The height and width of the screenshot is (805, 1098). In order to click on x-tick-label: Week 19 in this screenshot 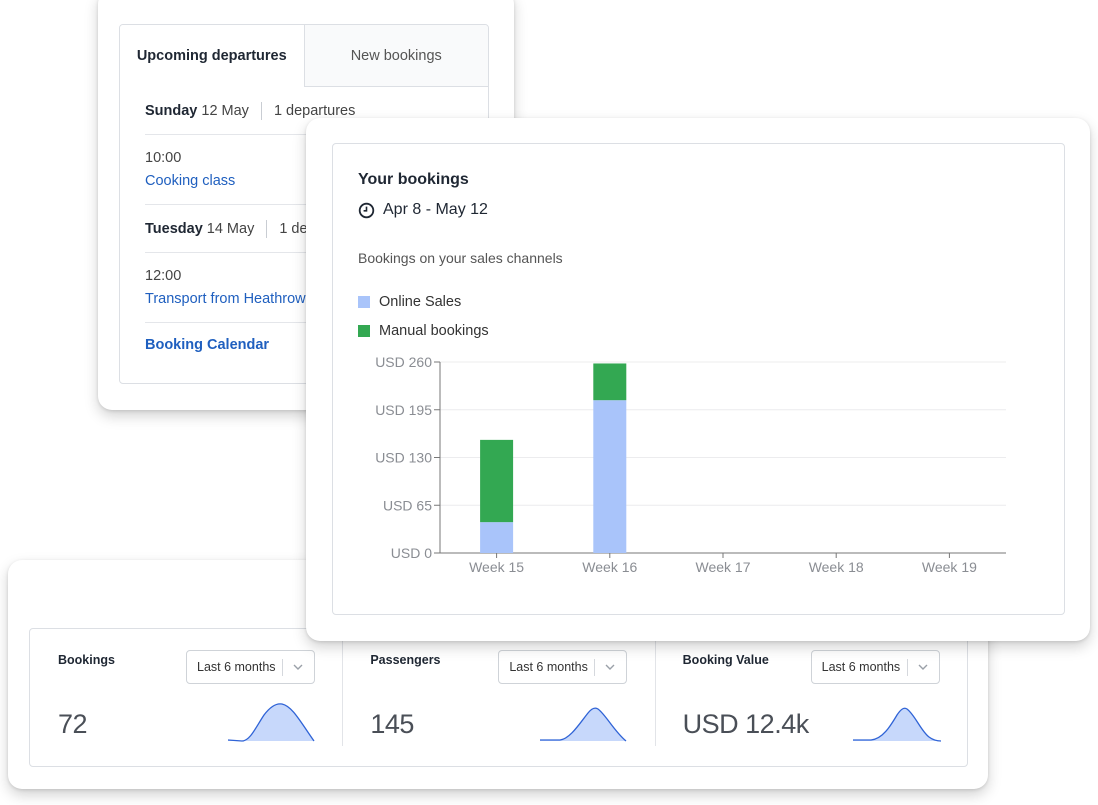, I will do `click(949, 567)`.